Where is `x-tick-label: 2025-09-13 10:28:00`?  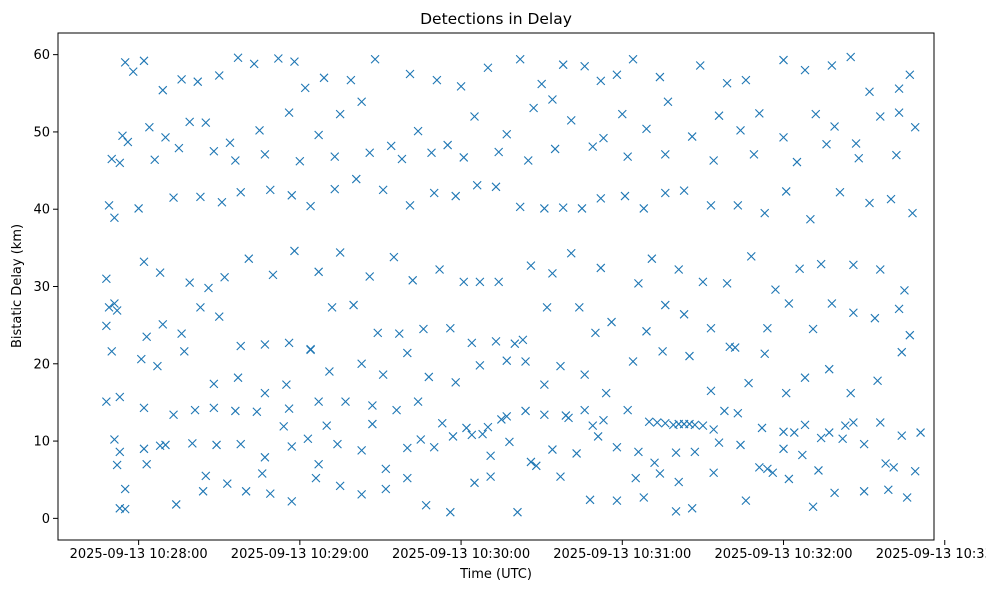
x-tick-label: 2025-09-13 10:28:00 is located at coordinates (139, 554).